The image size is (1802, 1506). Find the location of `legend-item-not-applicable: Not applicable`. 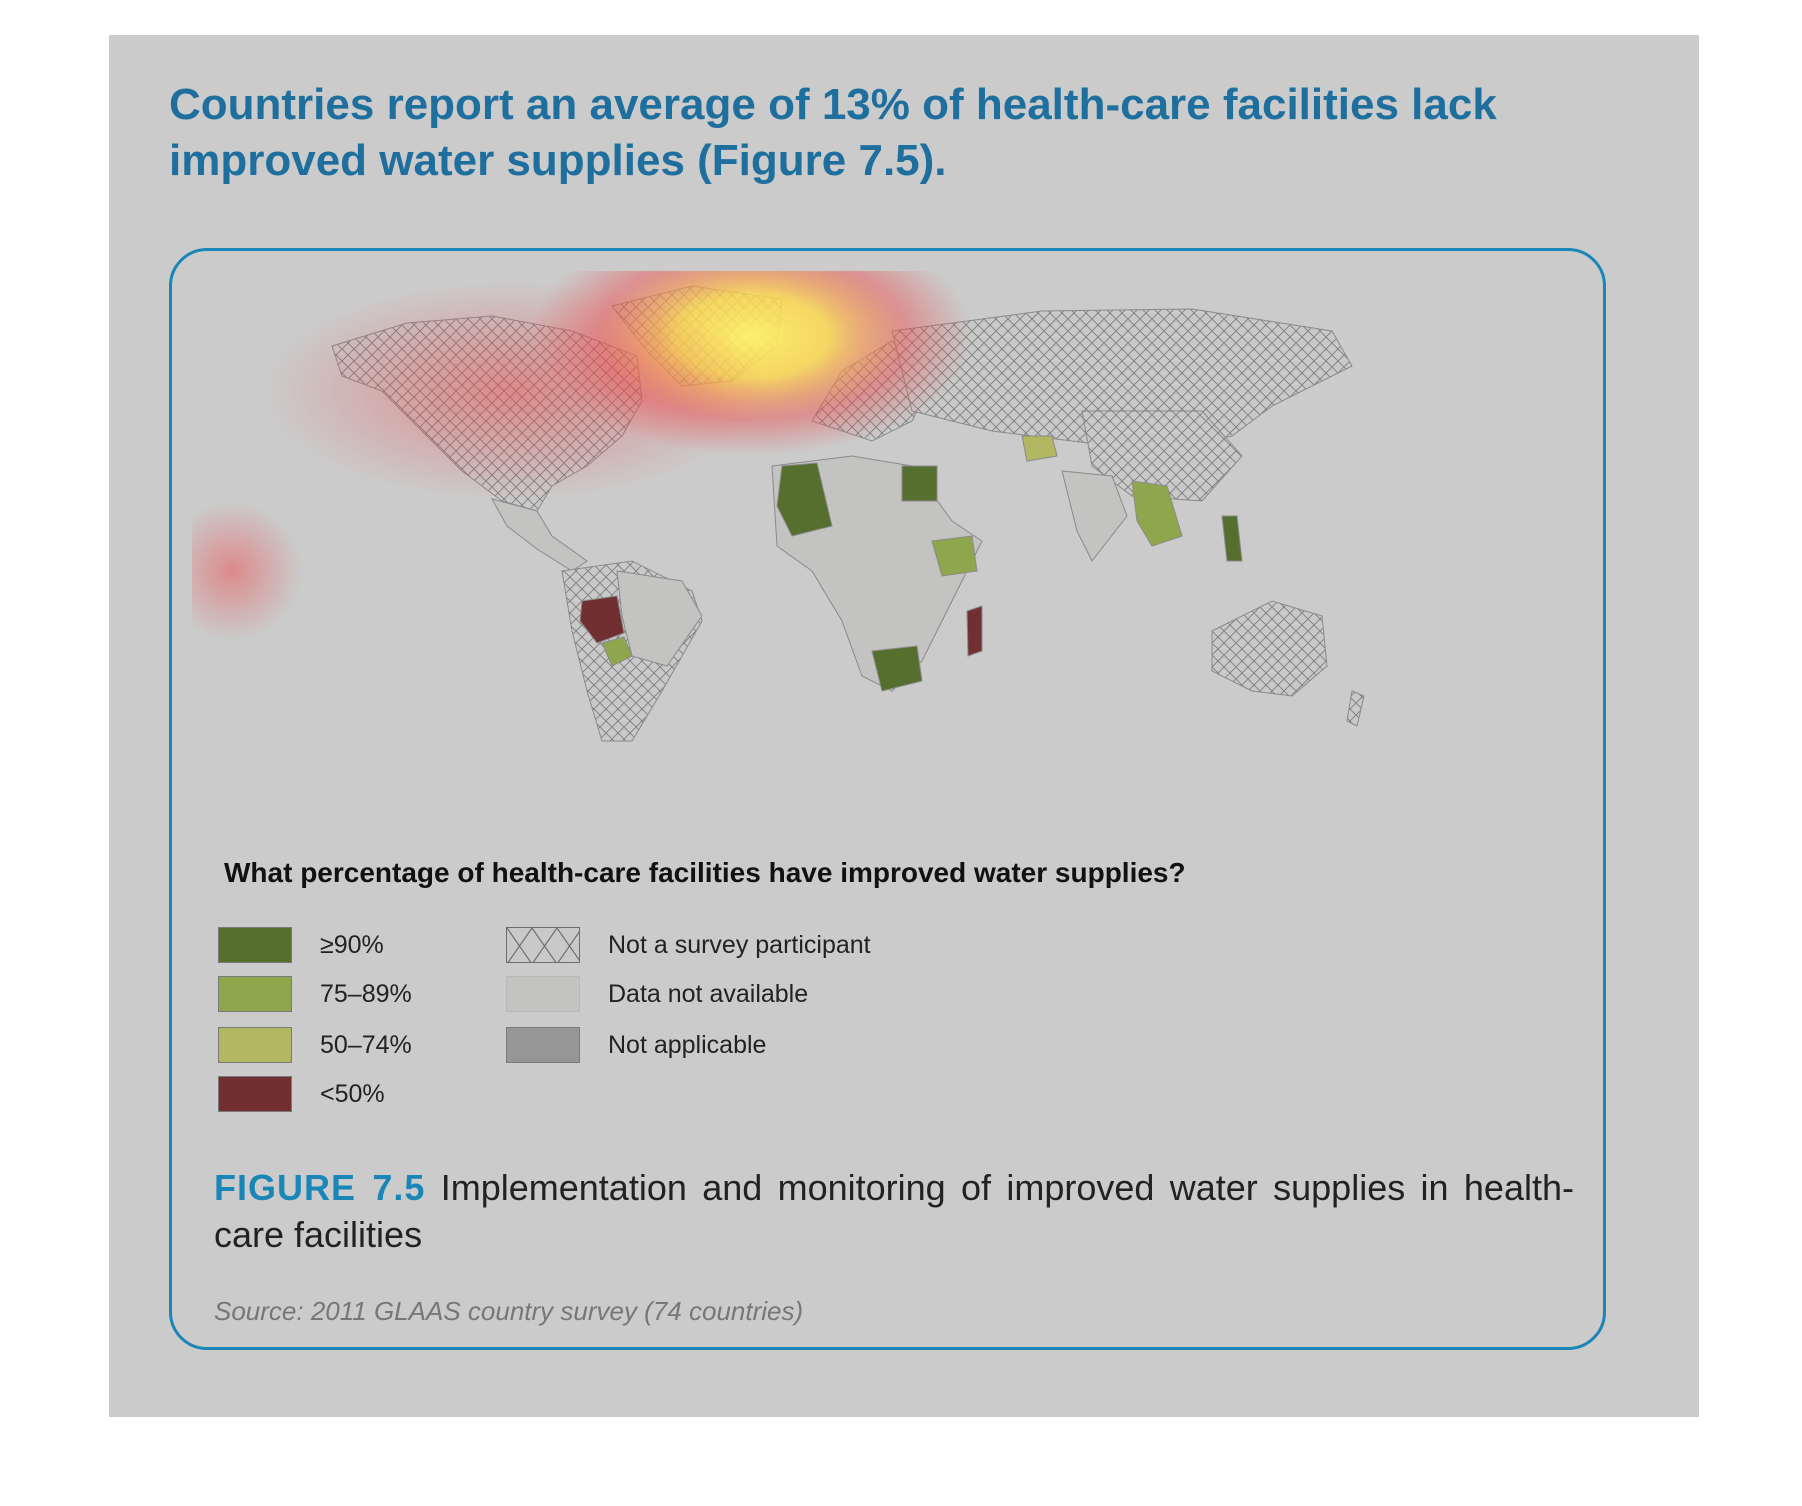

legend-item-not-applicable: Not applicable is located at coordinates (636, 1045).